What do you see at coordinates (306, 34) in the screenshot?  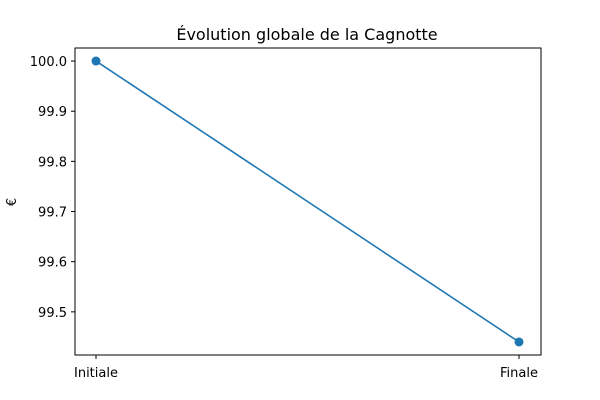 I see `chart-title: Évolution globale de la Cagnotte` at bounding box center [306, 34].